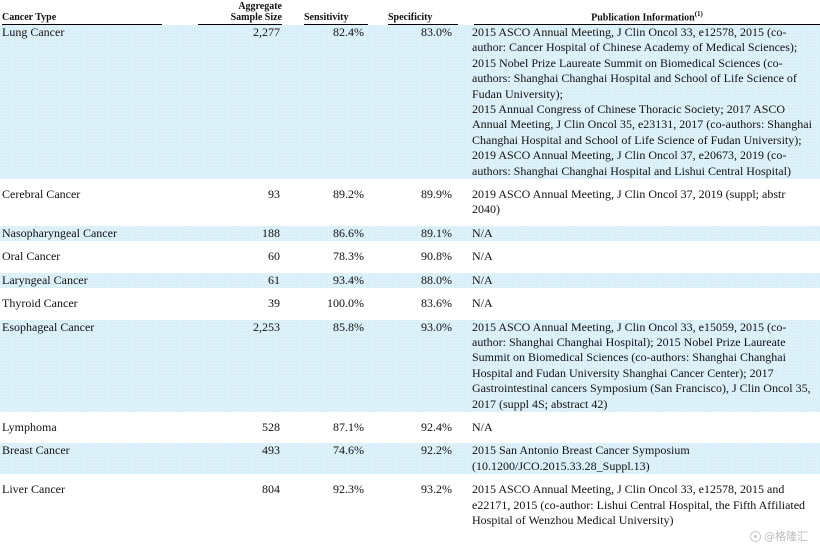 The image size is (820, 550). I want to click on cell-sample-size: 2,253, so click(246, 365).